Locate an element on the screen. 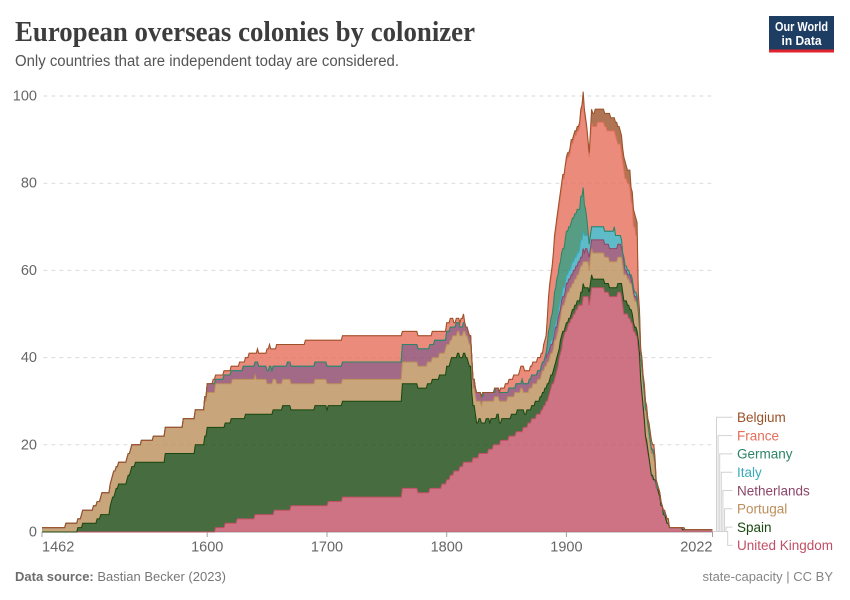  svg-text: United Kingdom is located at coordinates (785, 545).